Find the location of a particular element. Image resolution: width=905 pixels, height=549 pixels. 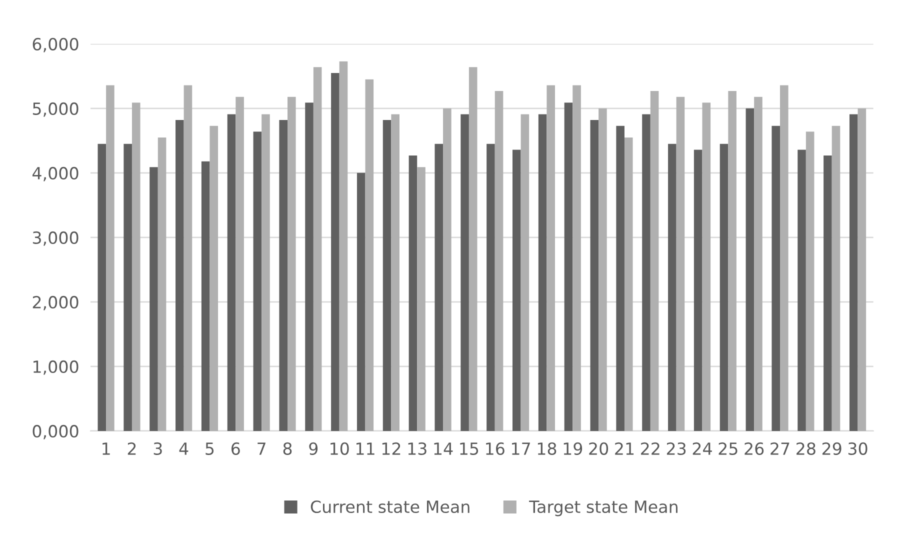

x-tick-label: 18 is located at coordinates (547, 448).